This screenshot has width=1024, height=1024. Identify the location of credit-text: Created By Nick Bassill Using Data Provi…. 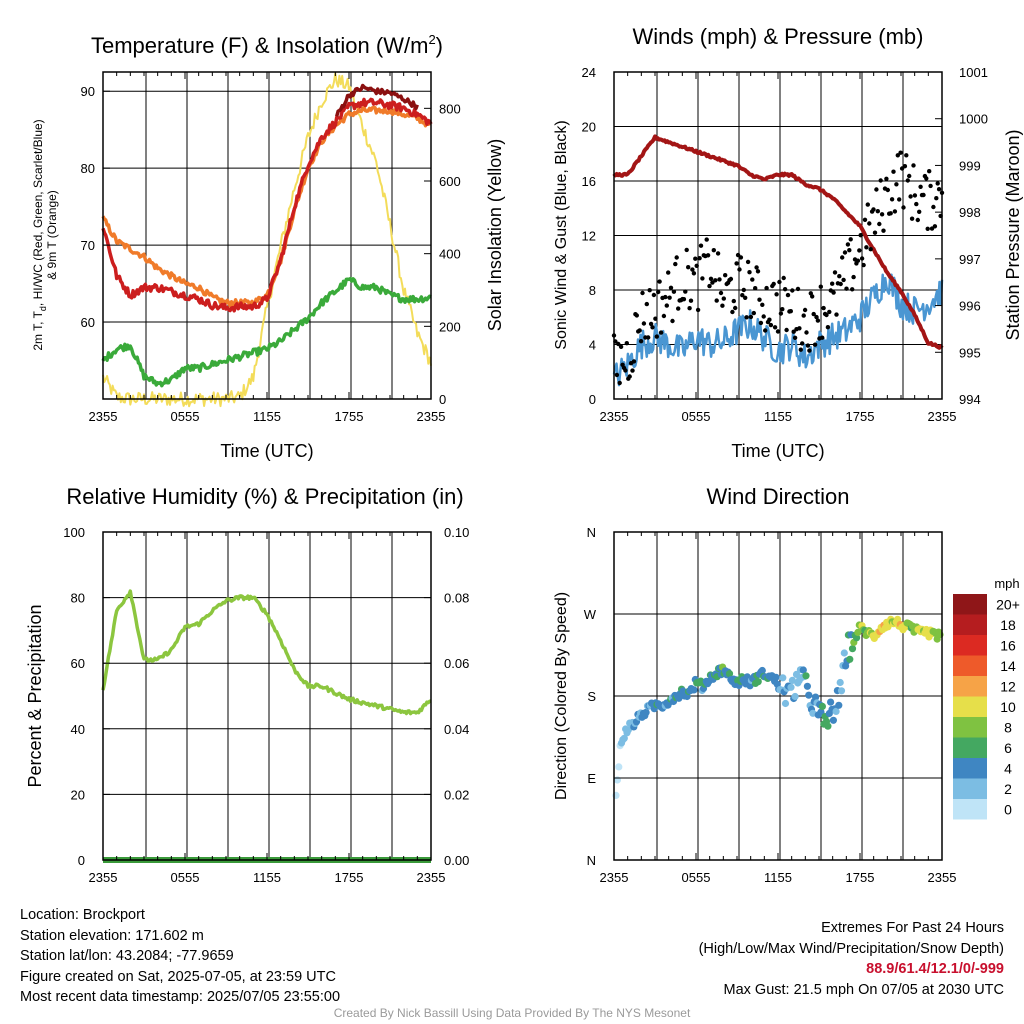
(512, 1013).